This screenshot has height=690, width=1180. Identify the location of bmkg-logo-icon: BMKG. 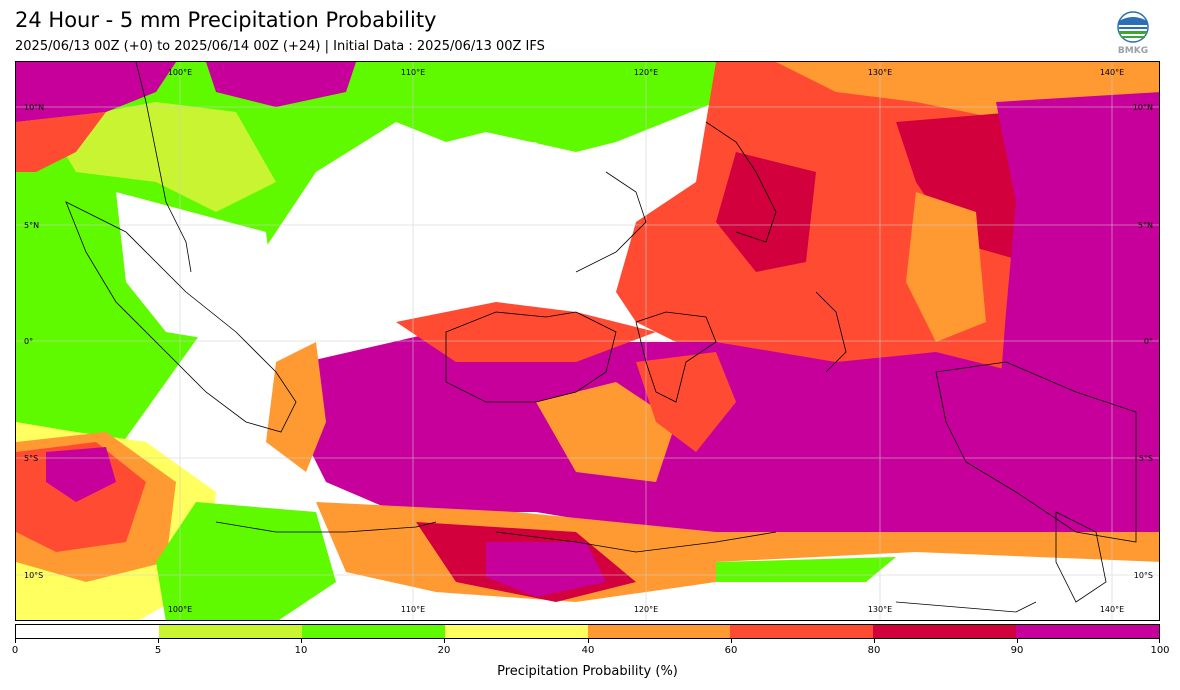
(1133, 33).